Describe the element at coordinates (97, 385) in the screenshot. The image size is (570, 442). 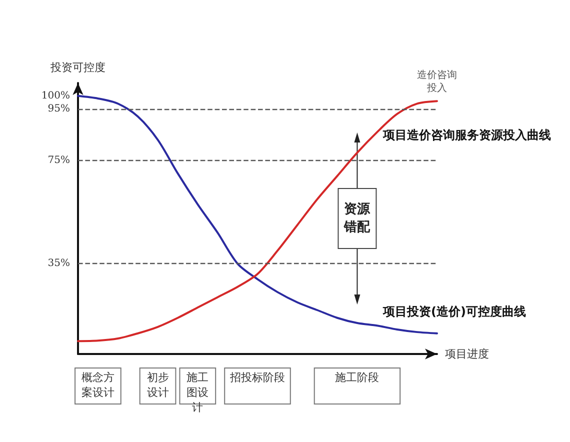
I see `x-tick-label: 概念方案设计` at that location.